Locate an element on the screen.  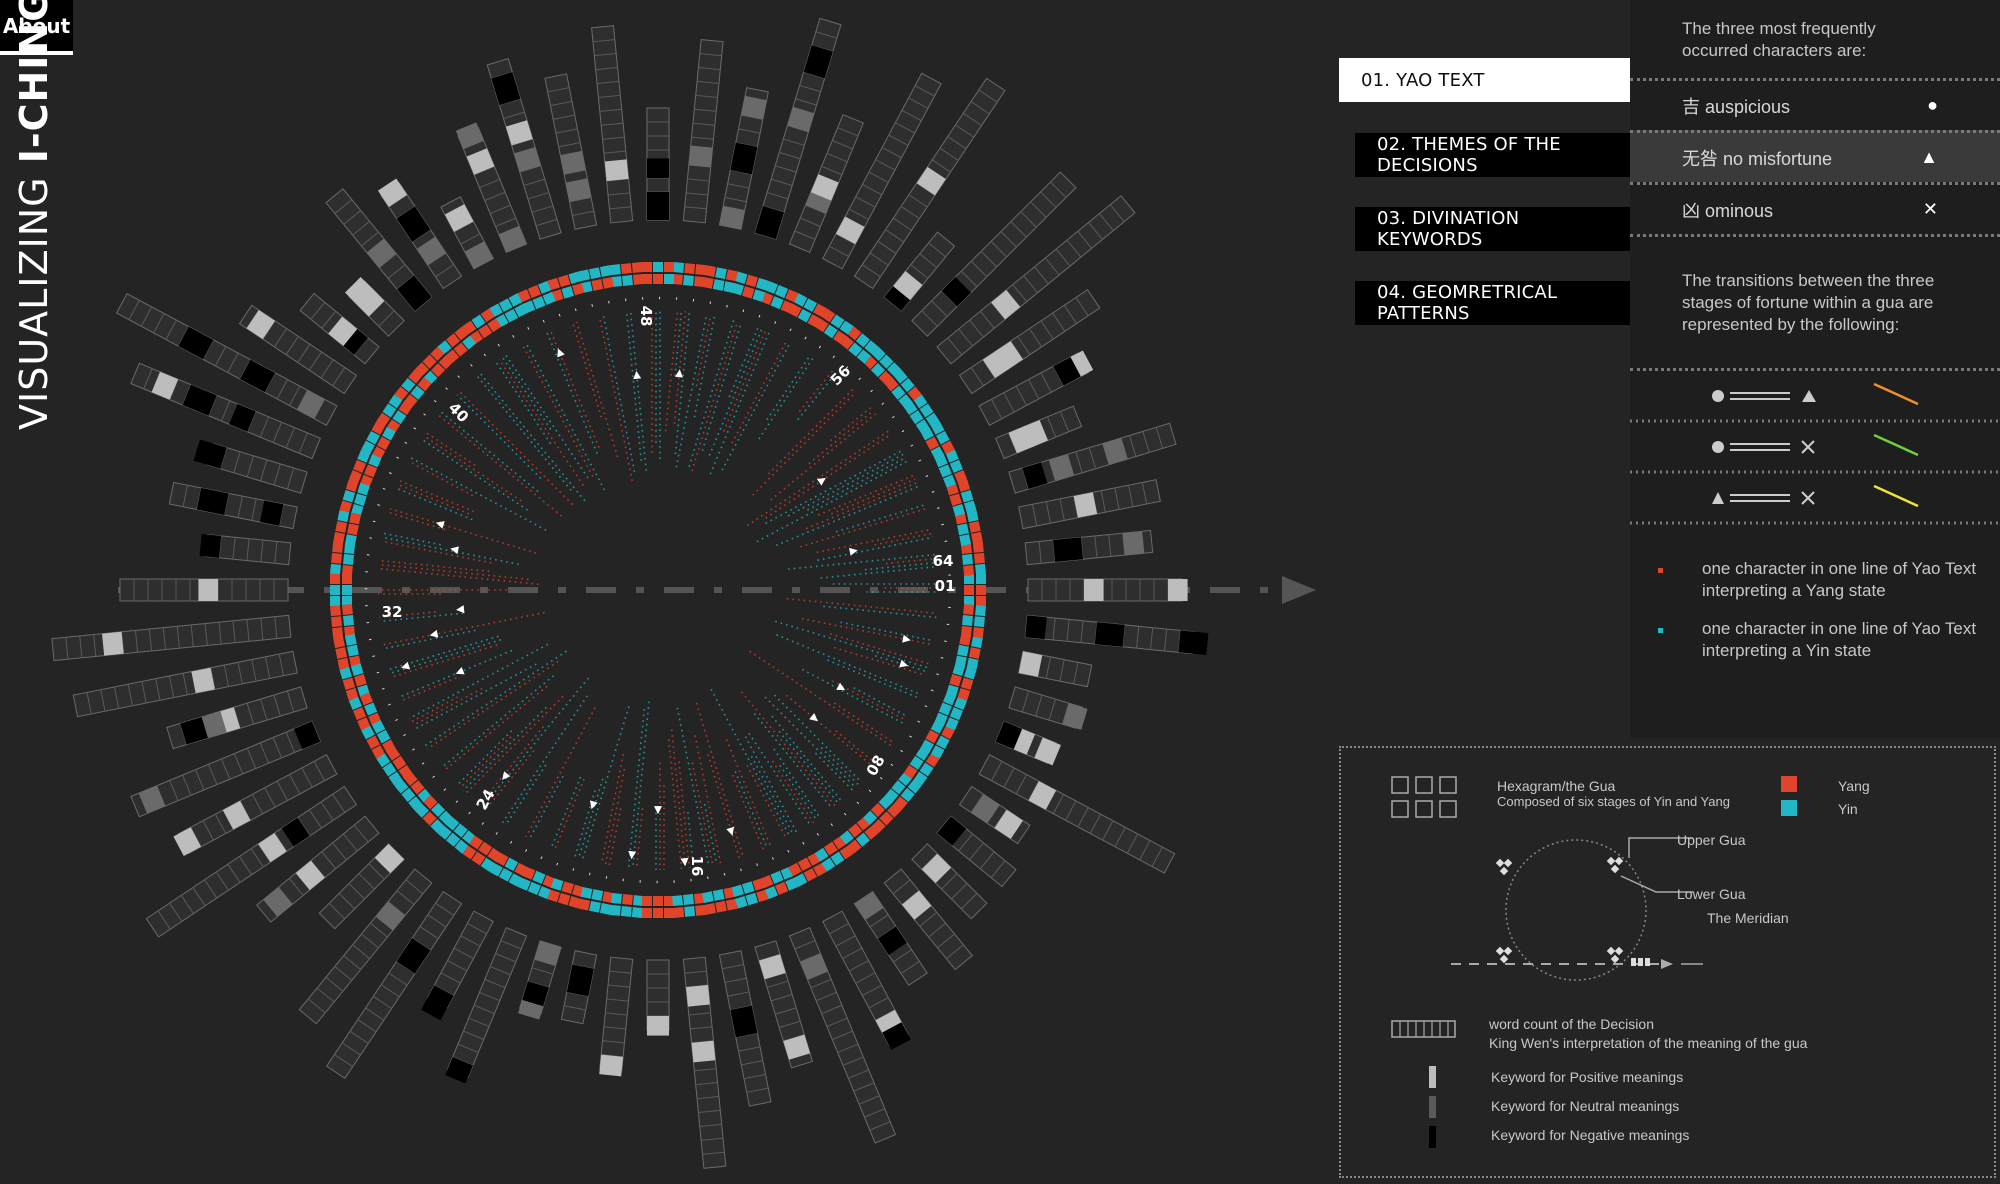
inner-dot-ring is located at coordinates (658, 590).